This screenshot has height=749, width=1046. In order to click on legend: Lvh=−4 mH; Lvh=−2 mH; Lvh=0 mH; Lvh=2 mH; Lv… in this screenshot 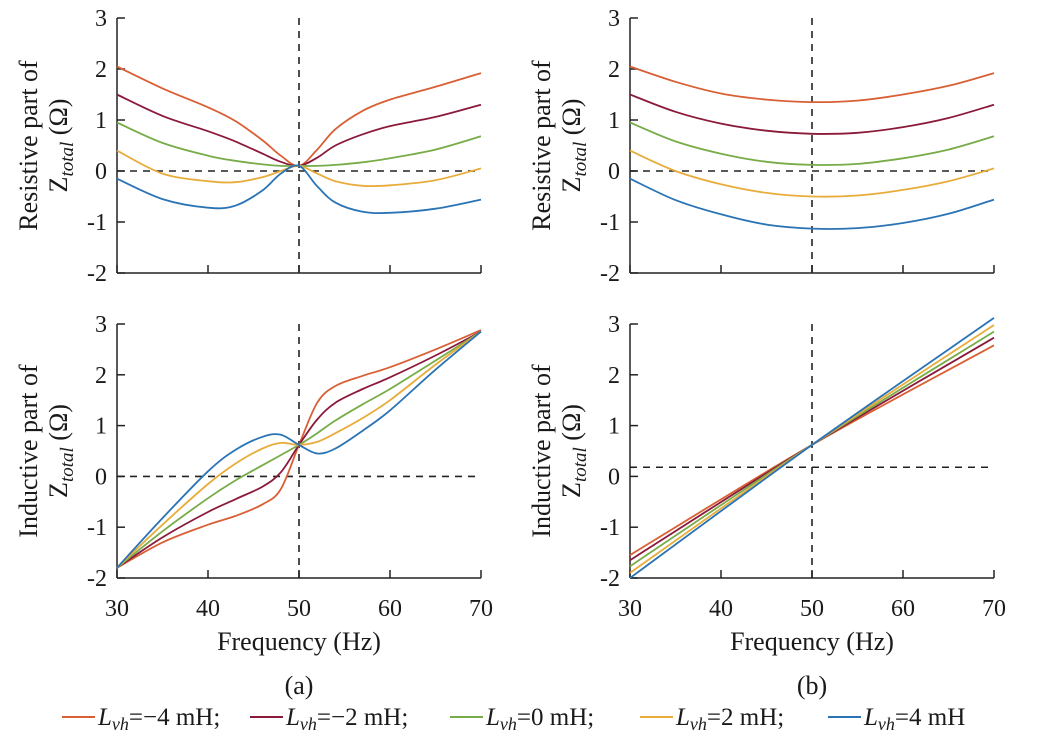, I will do `click(513, 719)`.